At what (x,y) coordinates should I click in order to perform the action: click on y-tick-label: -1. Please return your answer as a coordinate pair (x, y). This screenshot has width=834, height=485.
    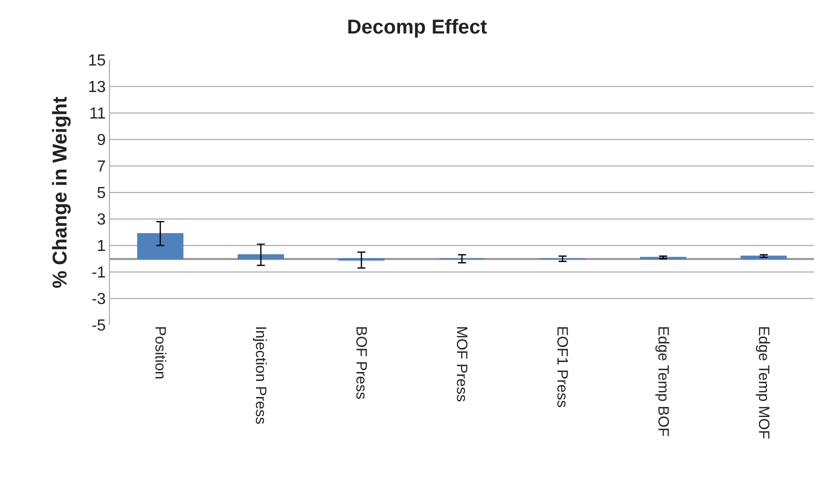
    Looking at the image, I should click on (99, 273).